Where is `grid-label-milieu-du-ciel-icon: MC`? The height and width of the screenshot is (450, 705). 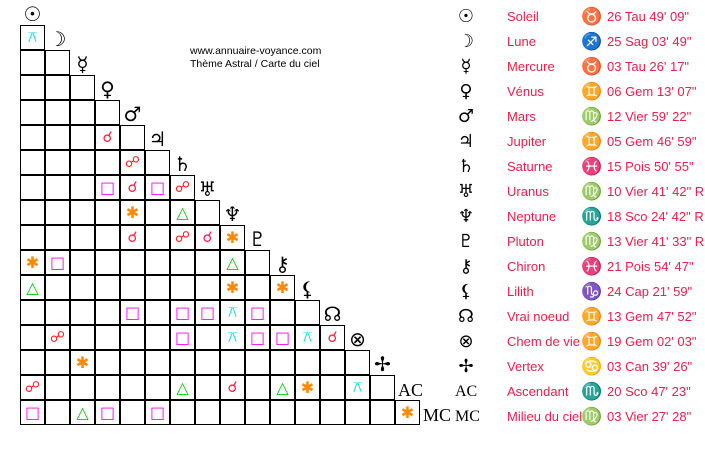
grid-label-milieu-du-ciel-icon: MC is located at coordinates (437, 415).